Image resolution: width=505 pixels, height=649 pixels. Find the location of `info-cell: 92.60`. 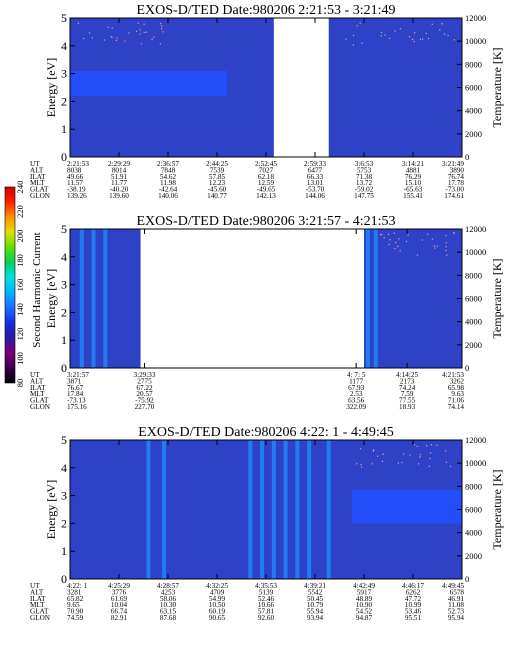

info-cell: 92.60 is located at coordinates (266, 618).